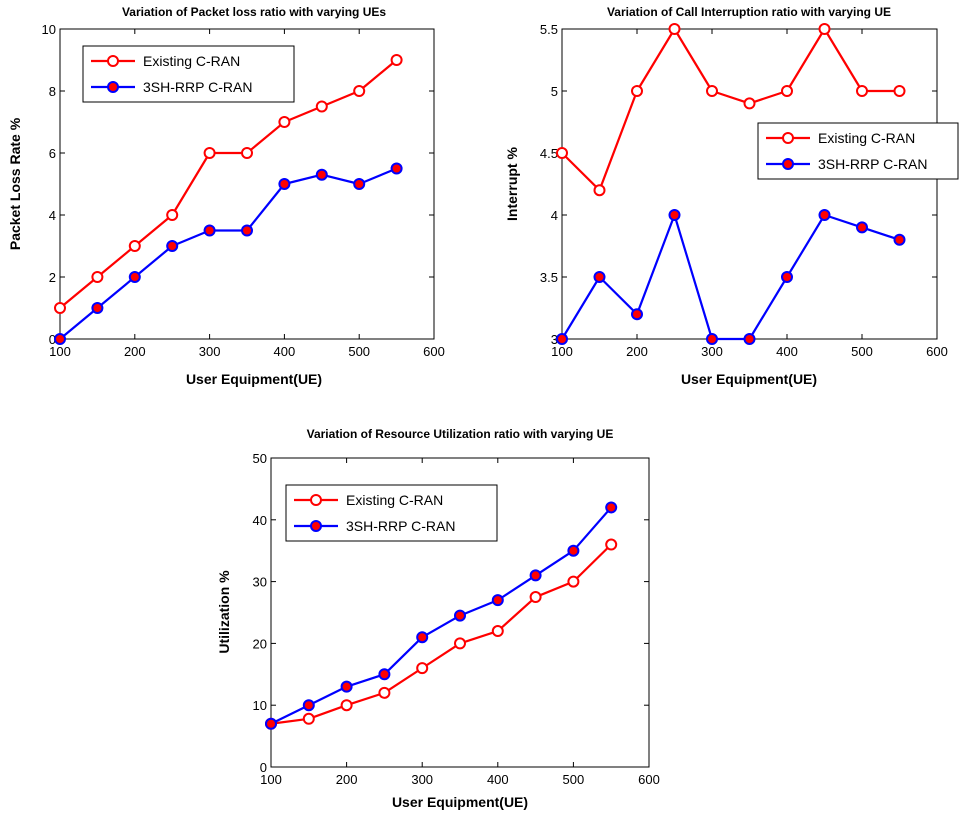  Describe the element at coordinates (52, 153) in the screenshot. I see `y-tick-label: 6` at that location.